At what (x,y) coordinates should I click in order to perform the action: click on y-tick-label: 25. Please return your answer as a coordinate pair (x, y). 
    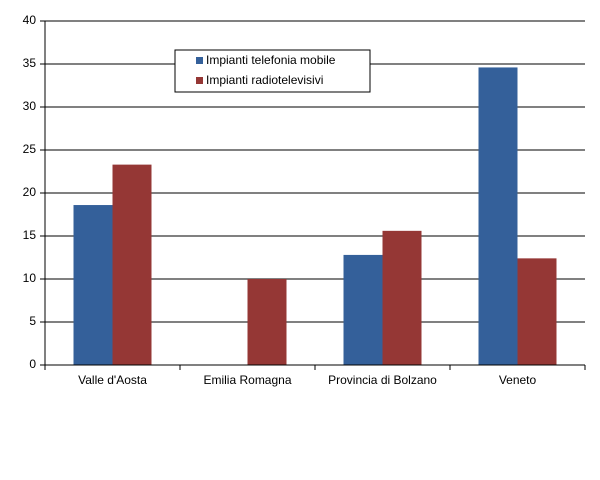
    Looking at the image, I should click on (30, 149).